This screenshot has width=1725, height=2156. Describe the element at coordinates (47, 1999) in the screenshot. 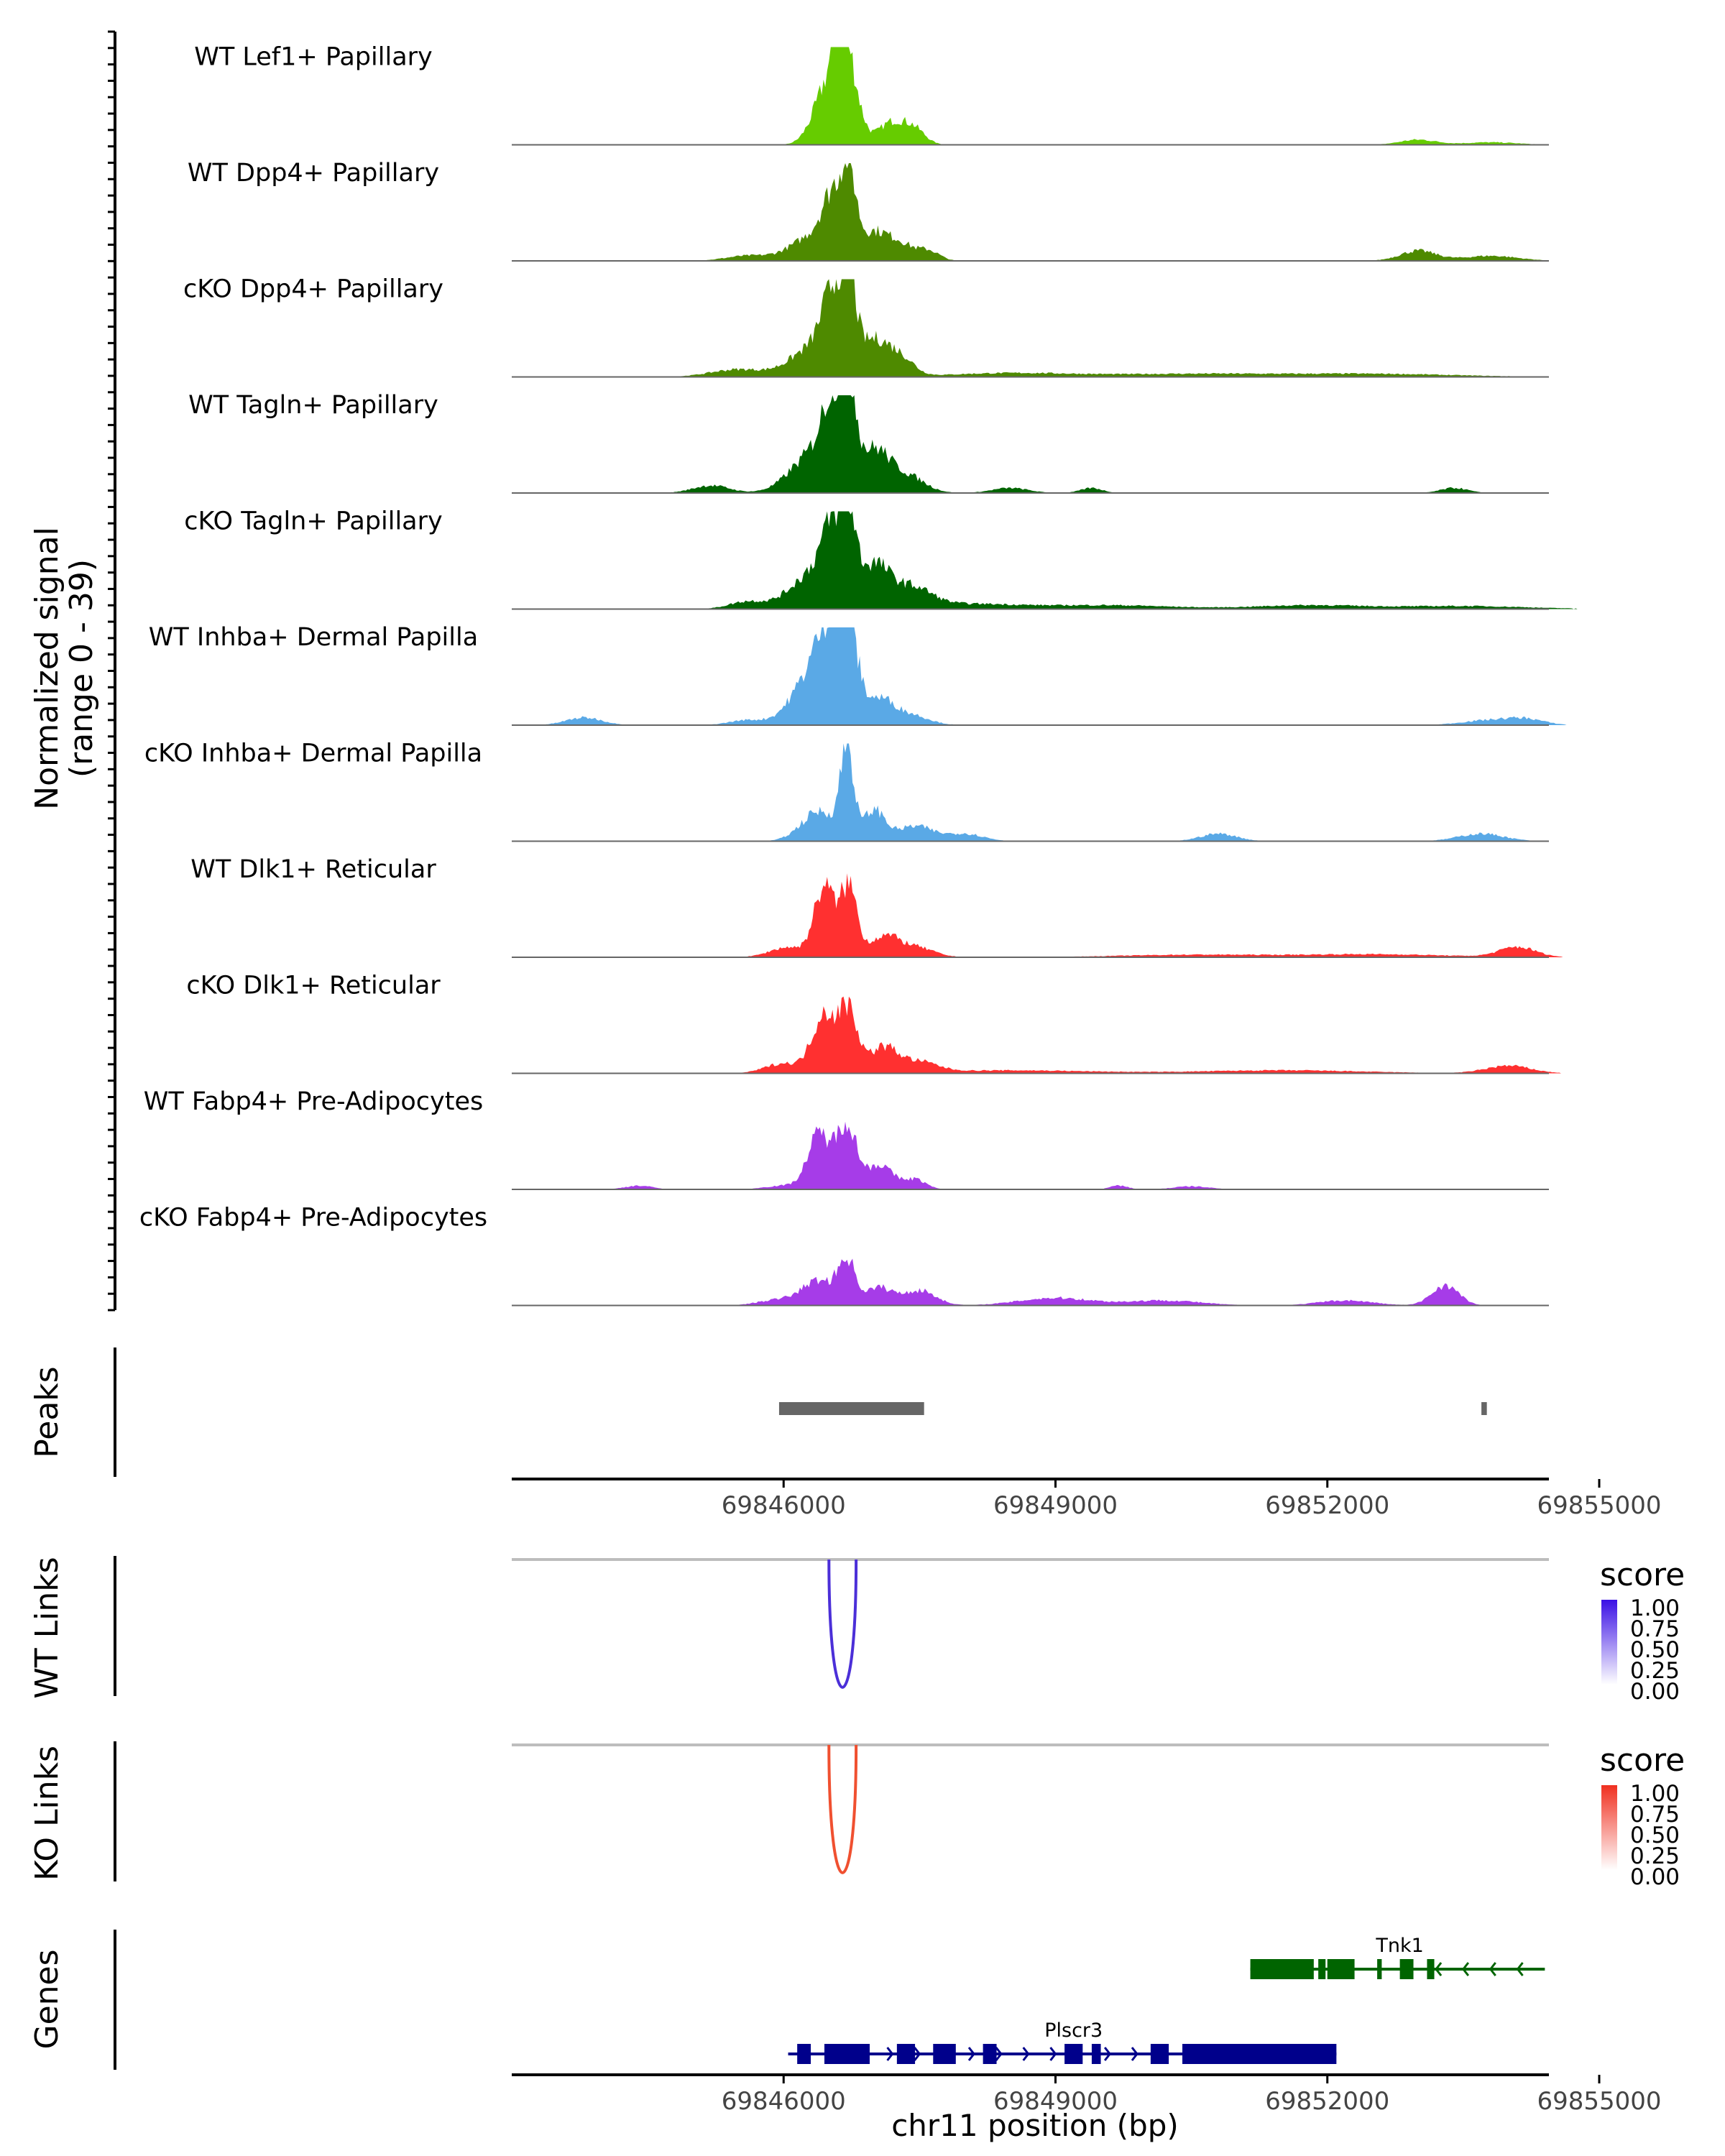

I see `genes-track-title: Genes` at that location.